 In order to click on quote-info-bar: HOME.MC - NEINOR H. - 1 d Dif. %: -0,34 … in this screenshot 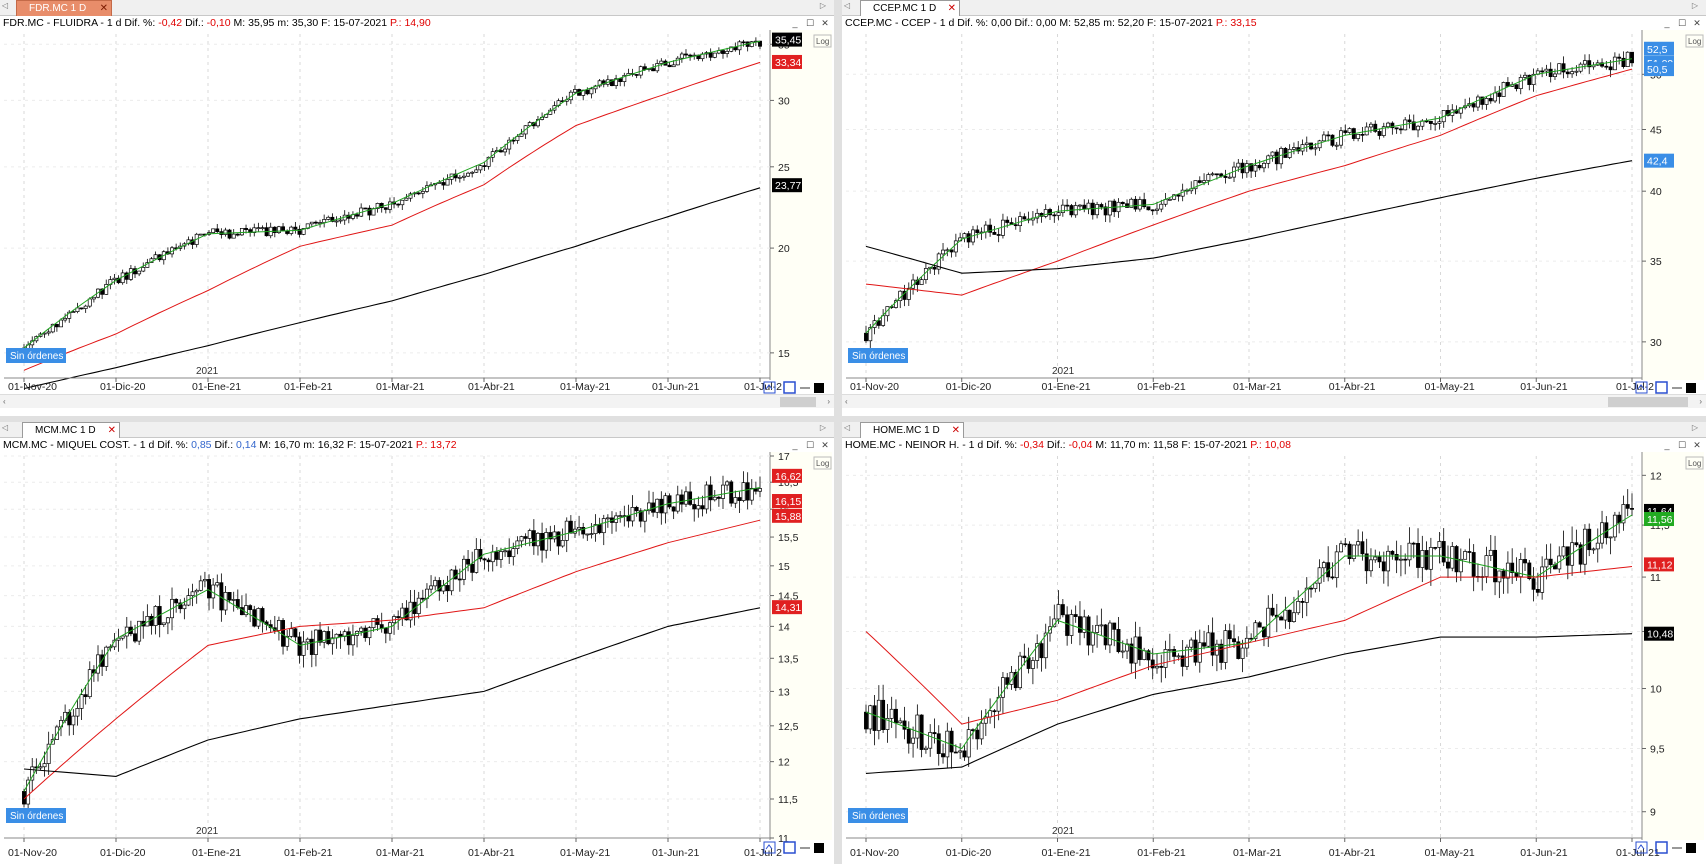, I will do `click(1274, 445)`.